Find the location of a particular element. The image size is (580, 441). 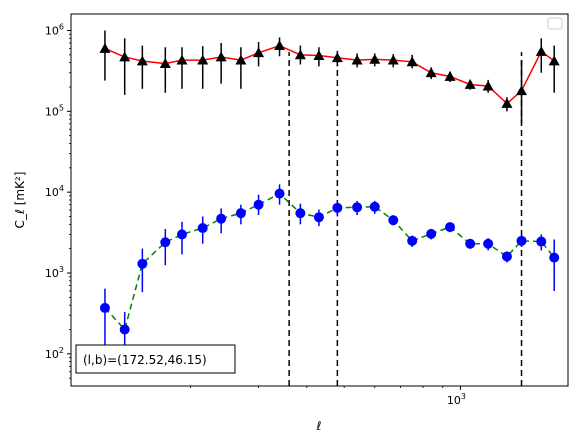

x-axis-label: ℓ is located at coordinates (319, 426).